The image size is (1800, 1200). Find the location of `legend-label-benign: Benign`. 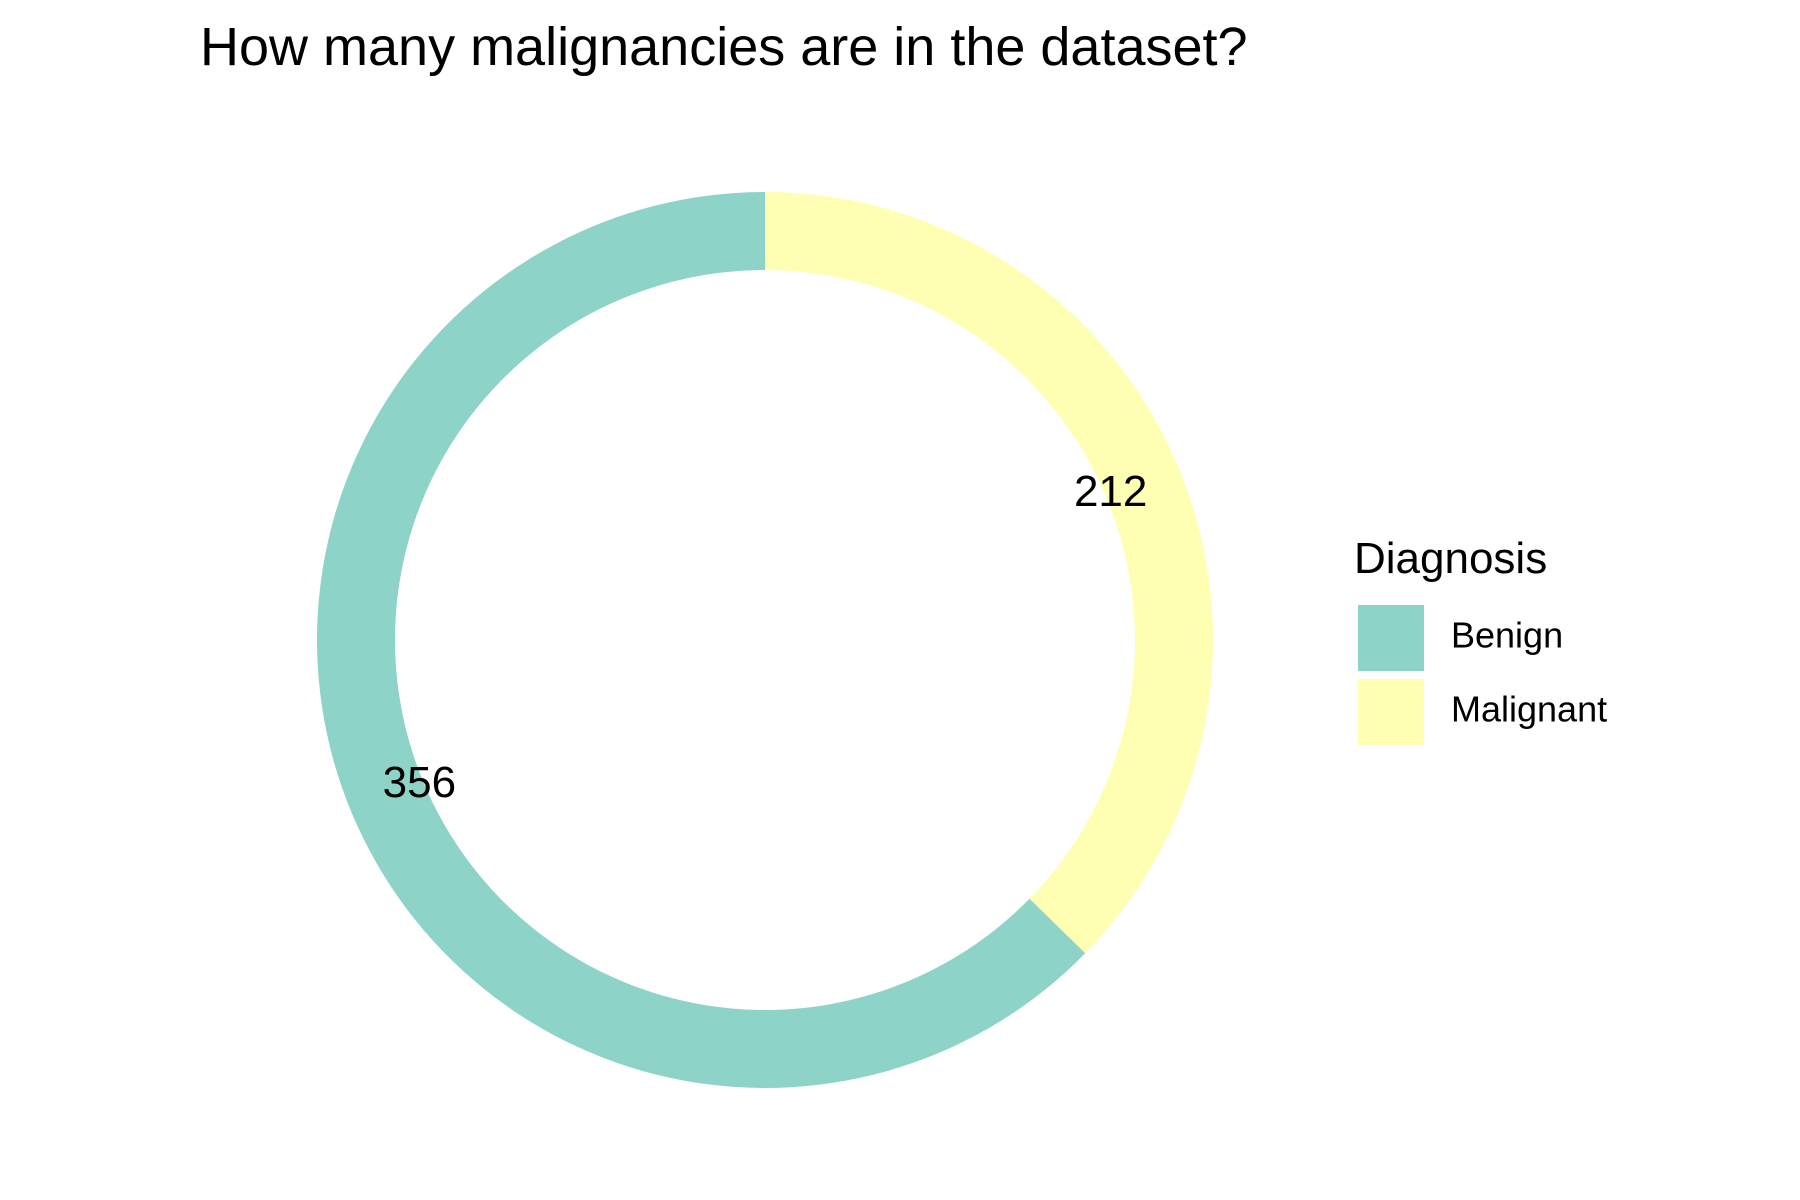

legend-label-benign: Benign is located at coordinates (1507, 635).